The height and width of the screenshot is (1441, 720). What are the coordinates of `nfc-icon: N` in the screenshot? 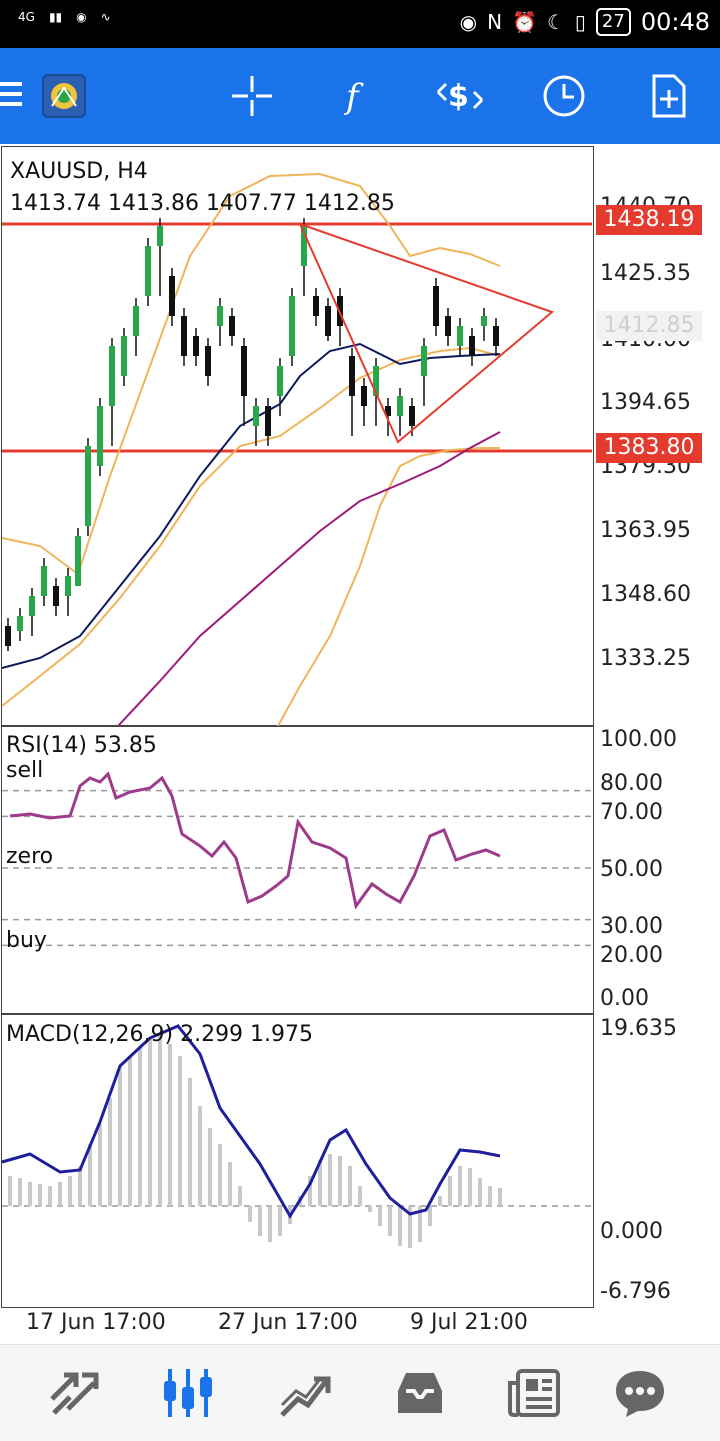 It's located at (495, 22).